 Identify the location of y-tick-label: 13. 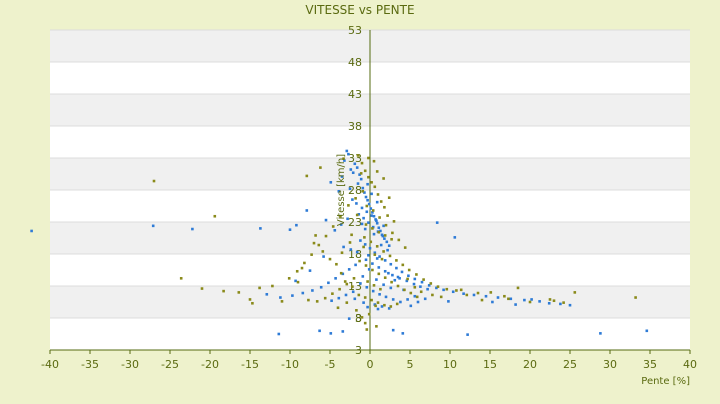
(355, 286).